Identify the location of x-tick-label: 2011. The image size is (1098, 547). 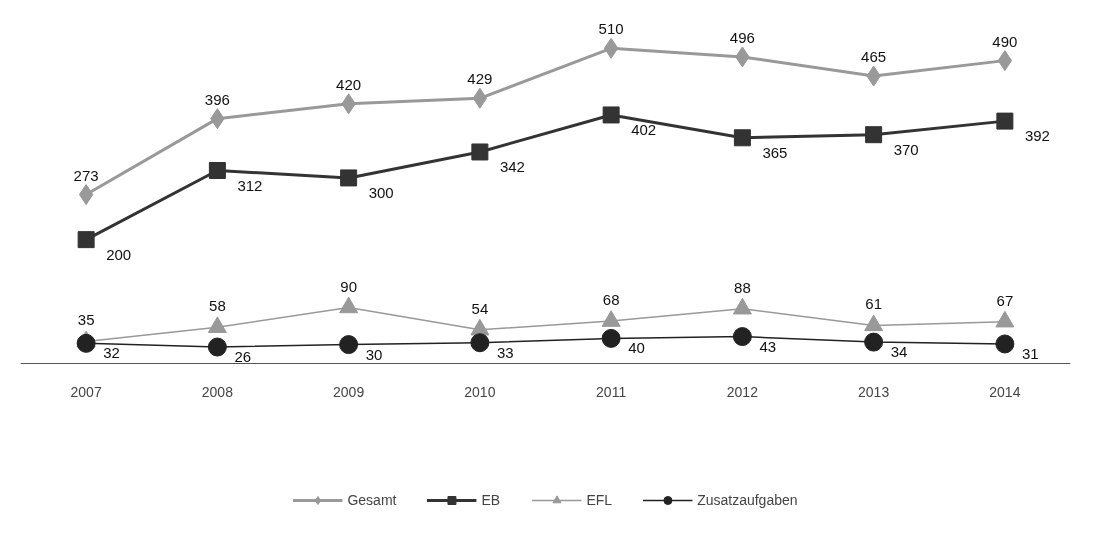
(611, 392).